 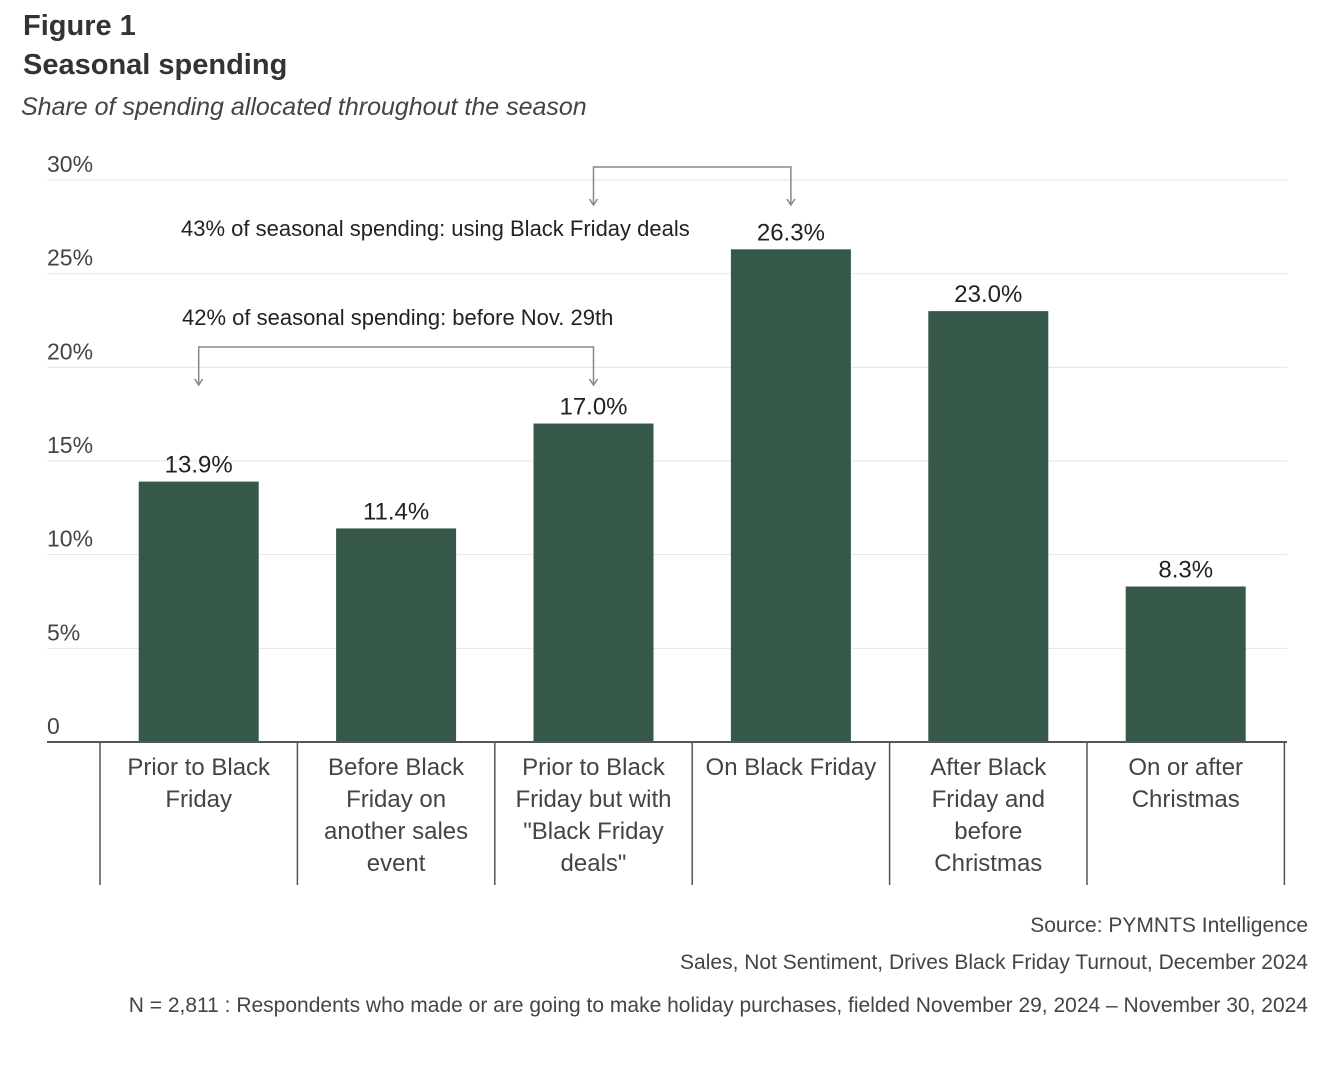 What do you see at coordinates (199, 465) in the screenshot?
I see `data-label: 13.9%` at bounding box center [199, 465].